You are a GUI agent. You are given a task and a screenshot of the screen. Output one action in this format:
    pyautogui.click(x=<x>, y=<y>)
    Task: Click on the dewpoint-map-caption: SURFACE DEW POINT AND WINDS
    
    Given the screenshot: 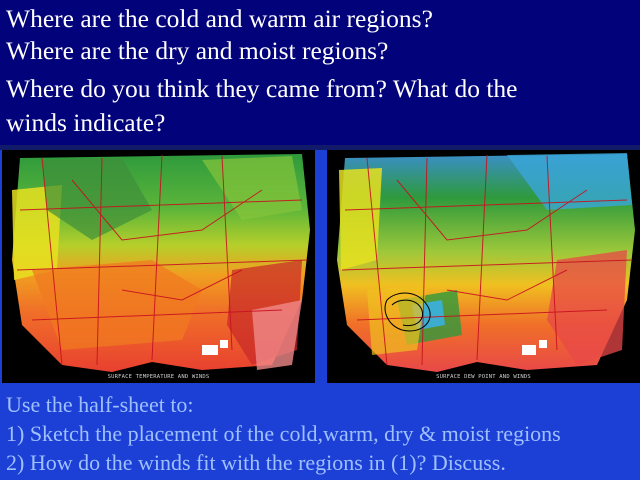 What is the action you would take?
    pyautogui.click(x=483, y=377)
    